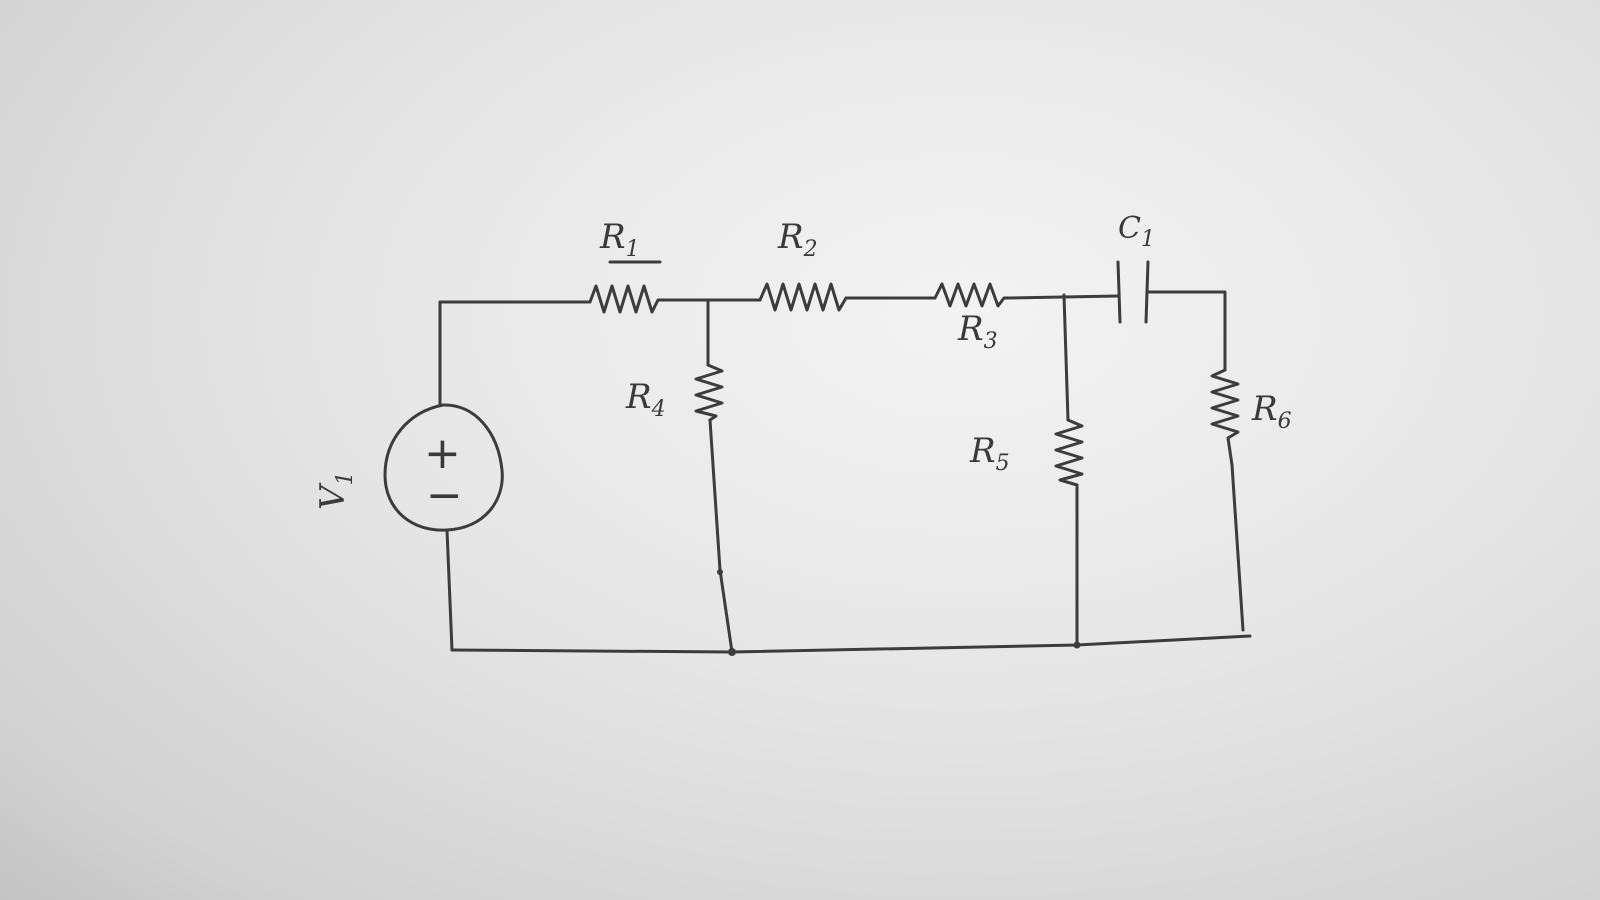 The image size is (1600, 900). Describe the element at coordinates (899, 612) in the screenshot. I see `junction-dots` at that location.